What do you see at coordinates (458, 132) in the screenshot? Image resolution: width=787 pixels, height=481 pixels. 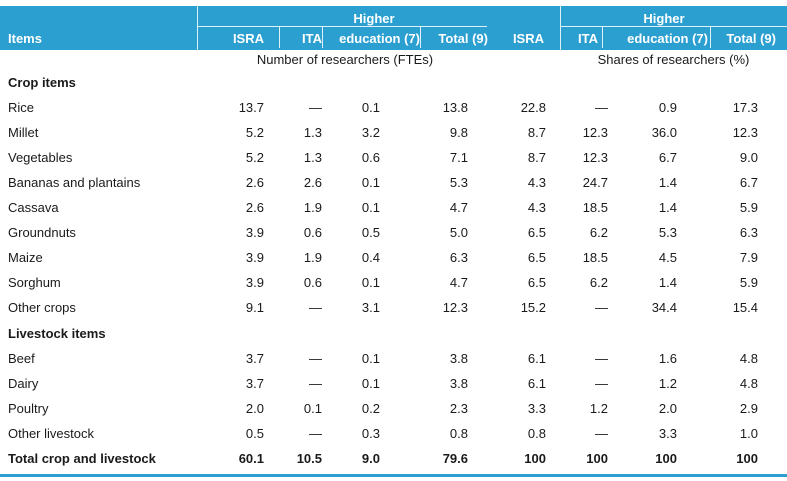 I see `cell-total-fte: 9.8` at bounding box center [458, 132].